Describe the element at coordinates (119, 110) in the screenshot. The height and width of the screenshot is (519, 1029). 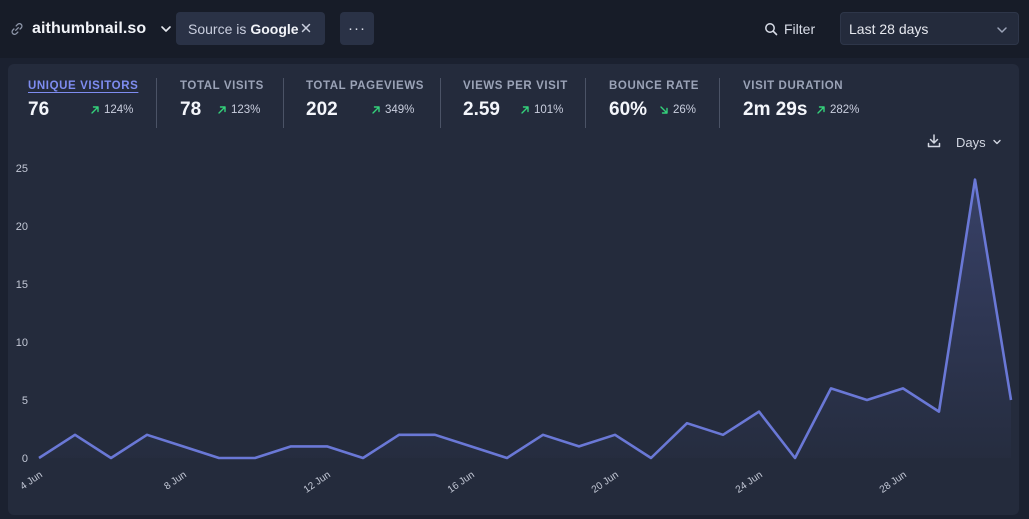
I see `stat-change-value: 124%` at that location.